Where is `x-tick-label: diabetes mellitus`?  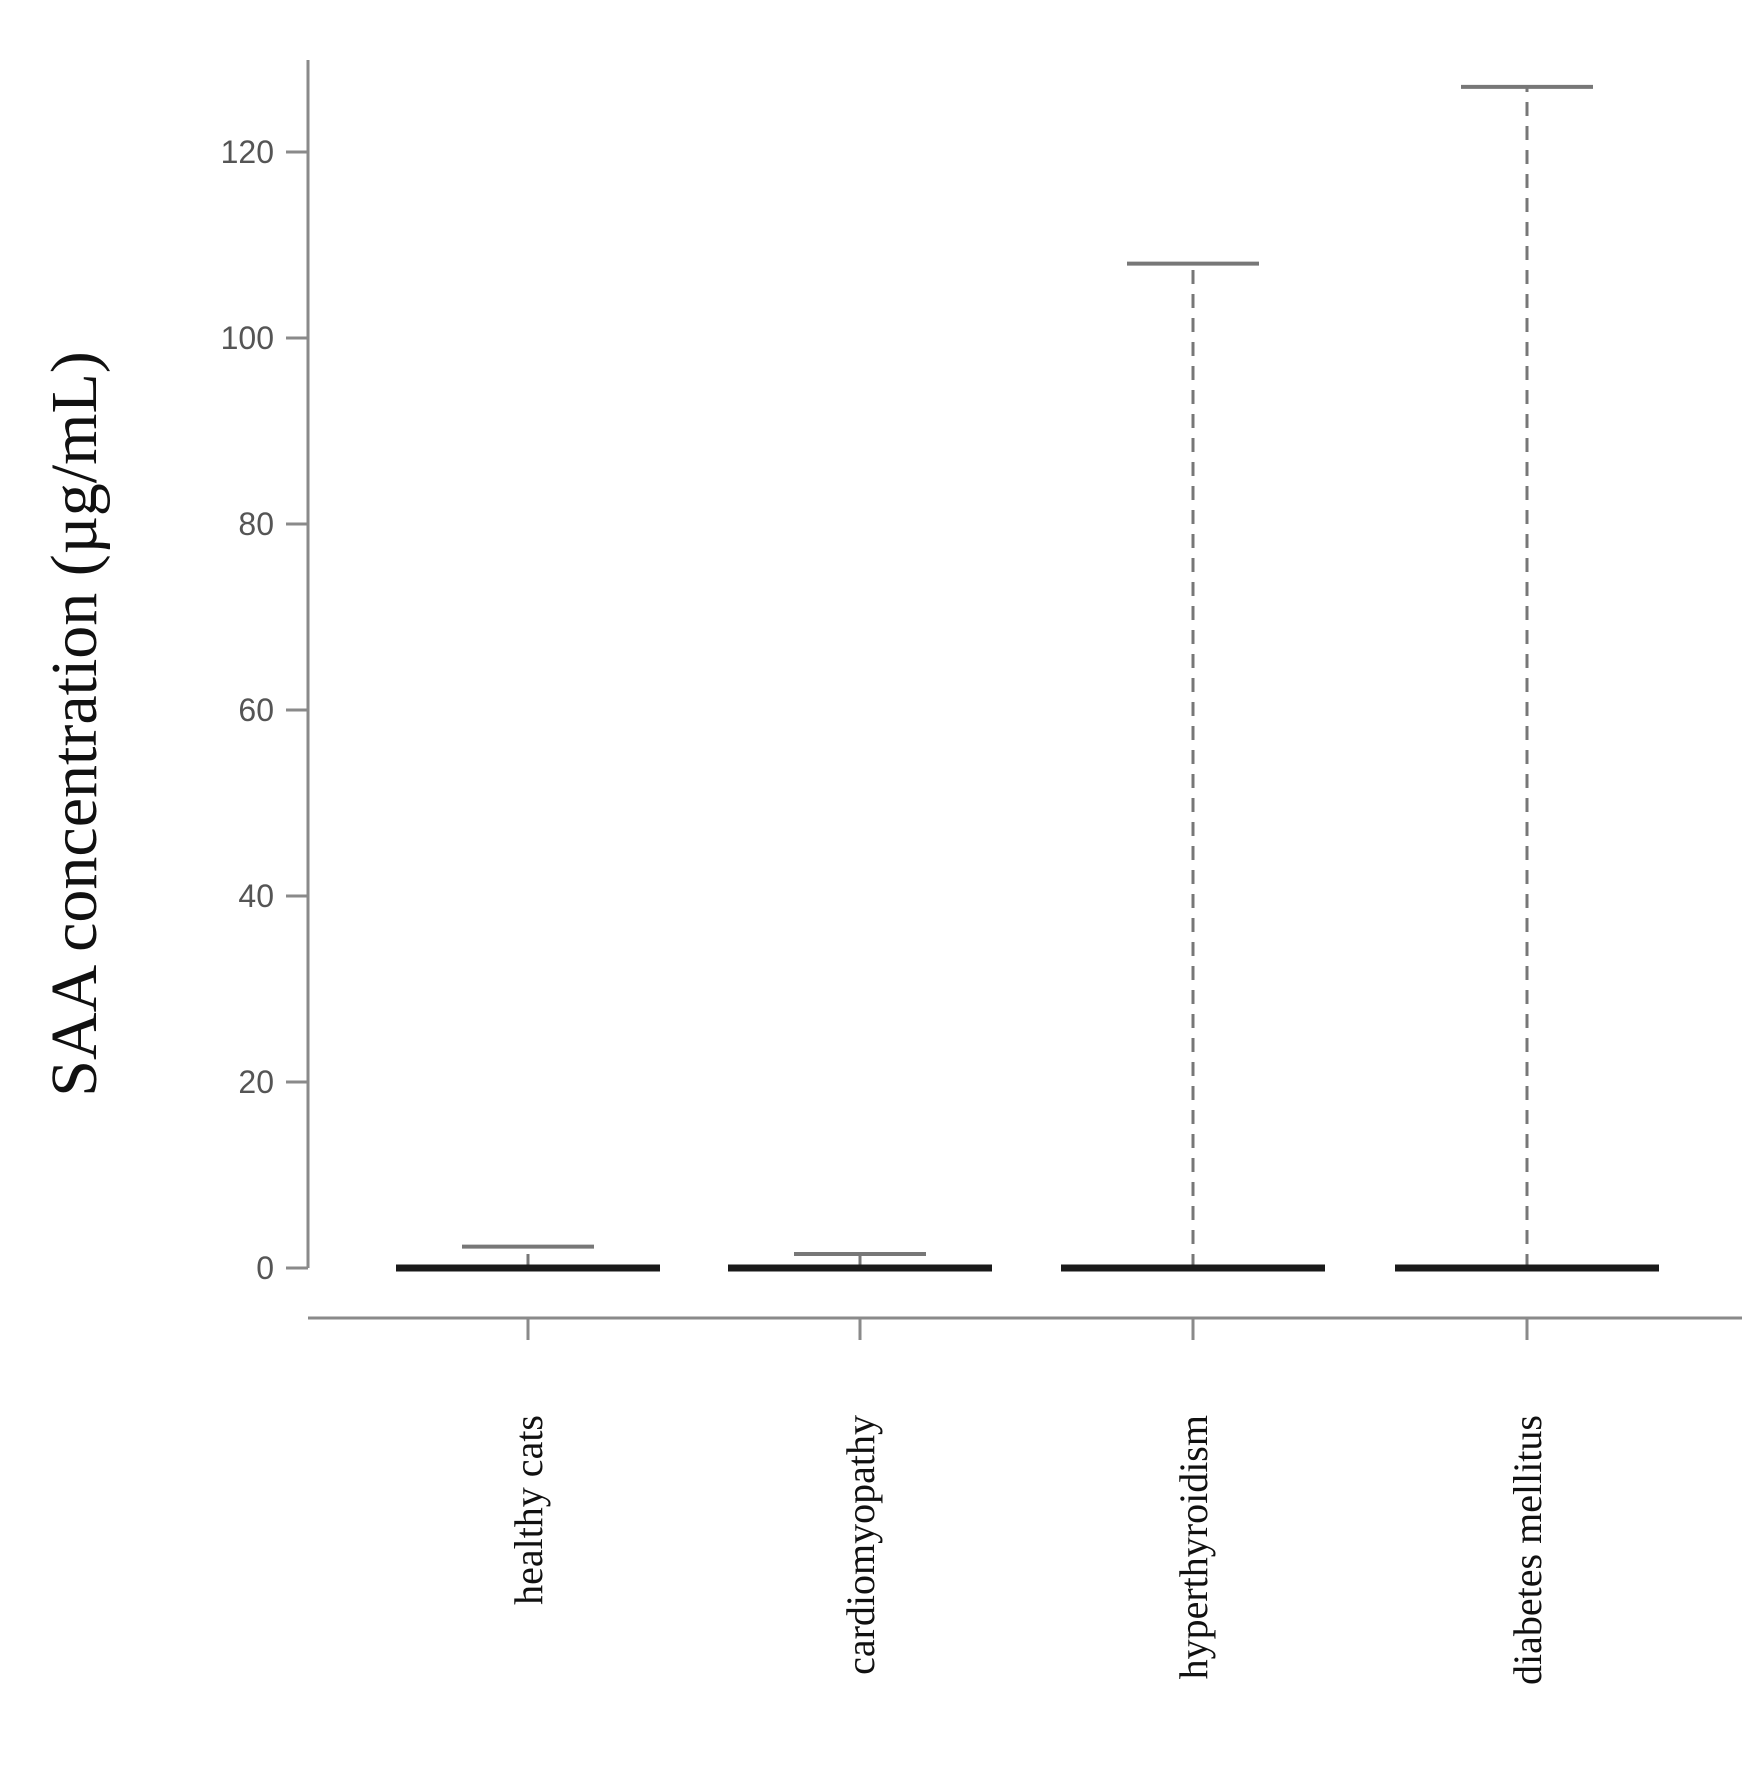 x-tick-label: diabetes mellitus is located at coordinates (1527, 1550).